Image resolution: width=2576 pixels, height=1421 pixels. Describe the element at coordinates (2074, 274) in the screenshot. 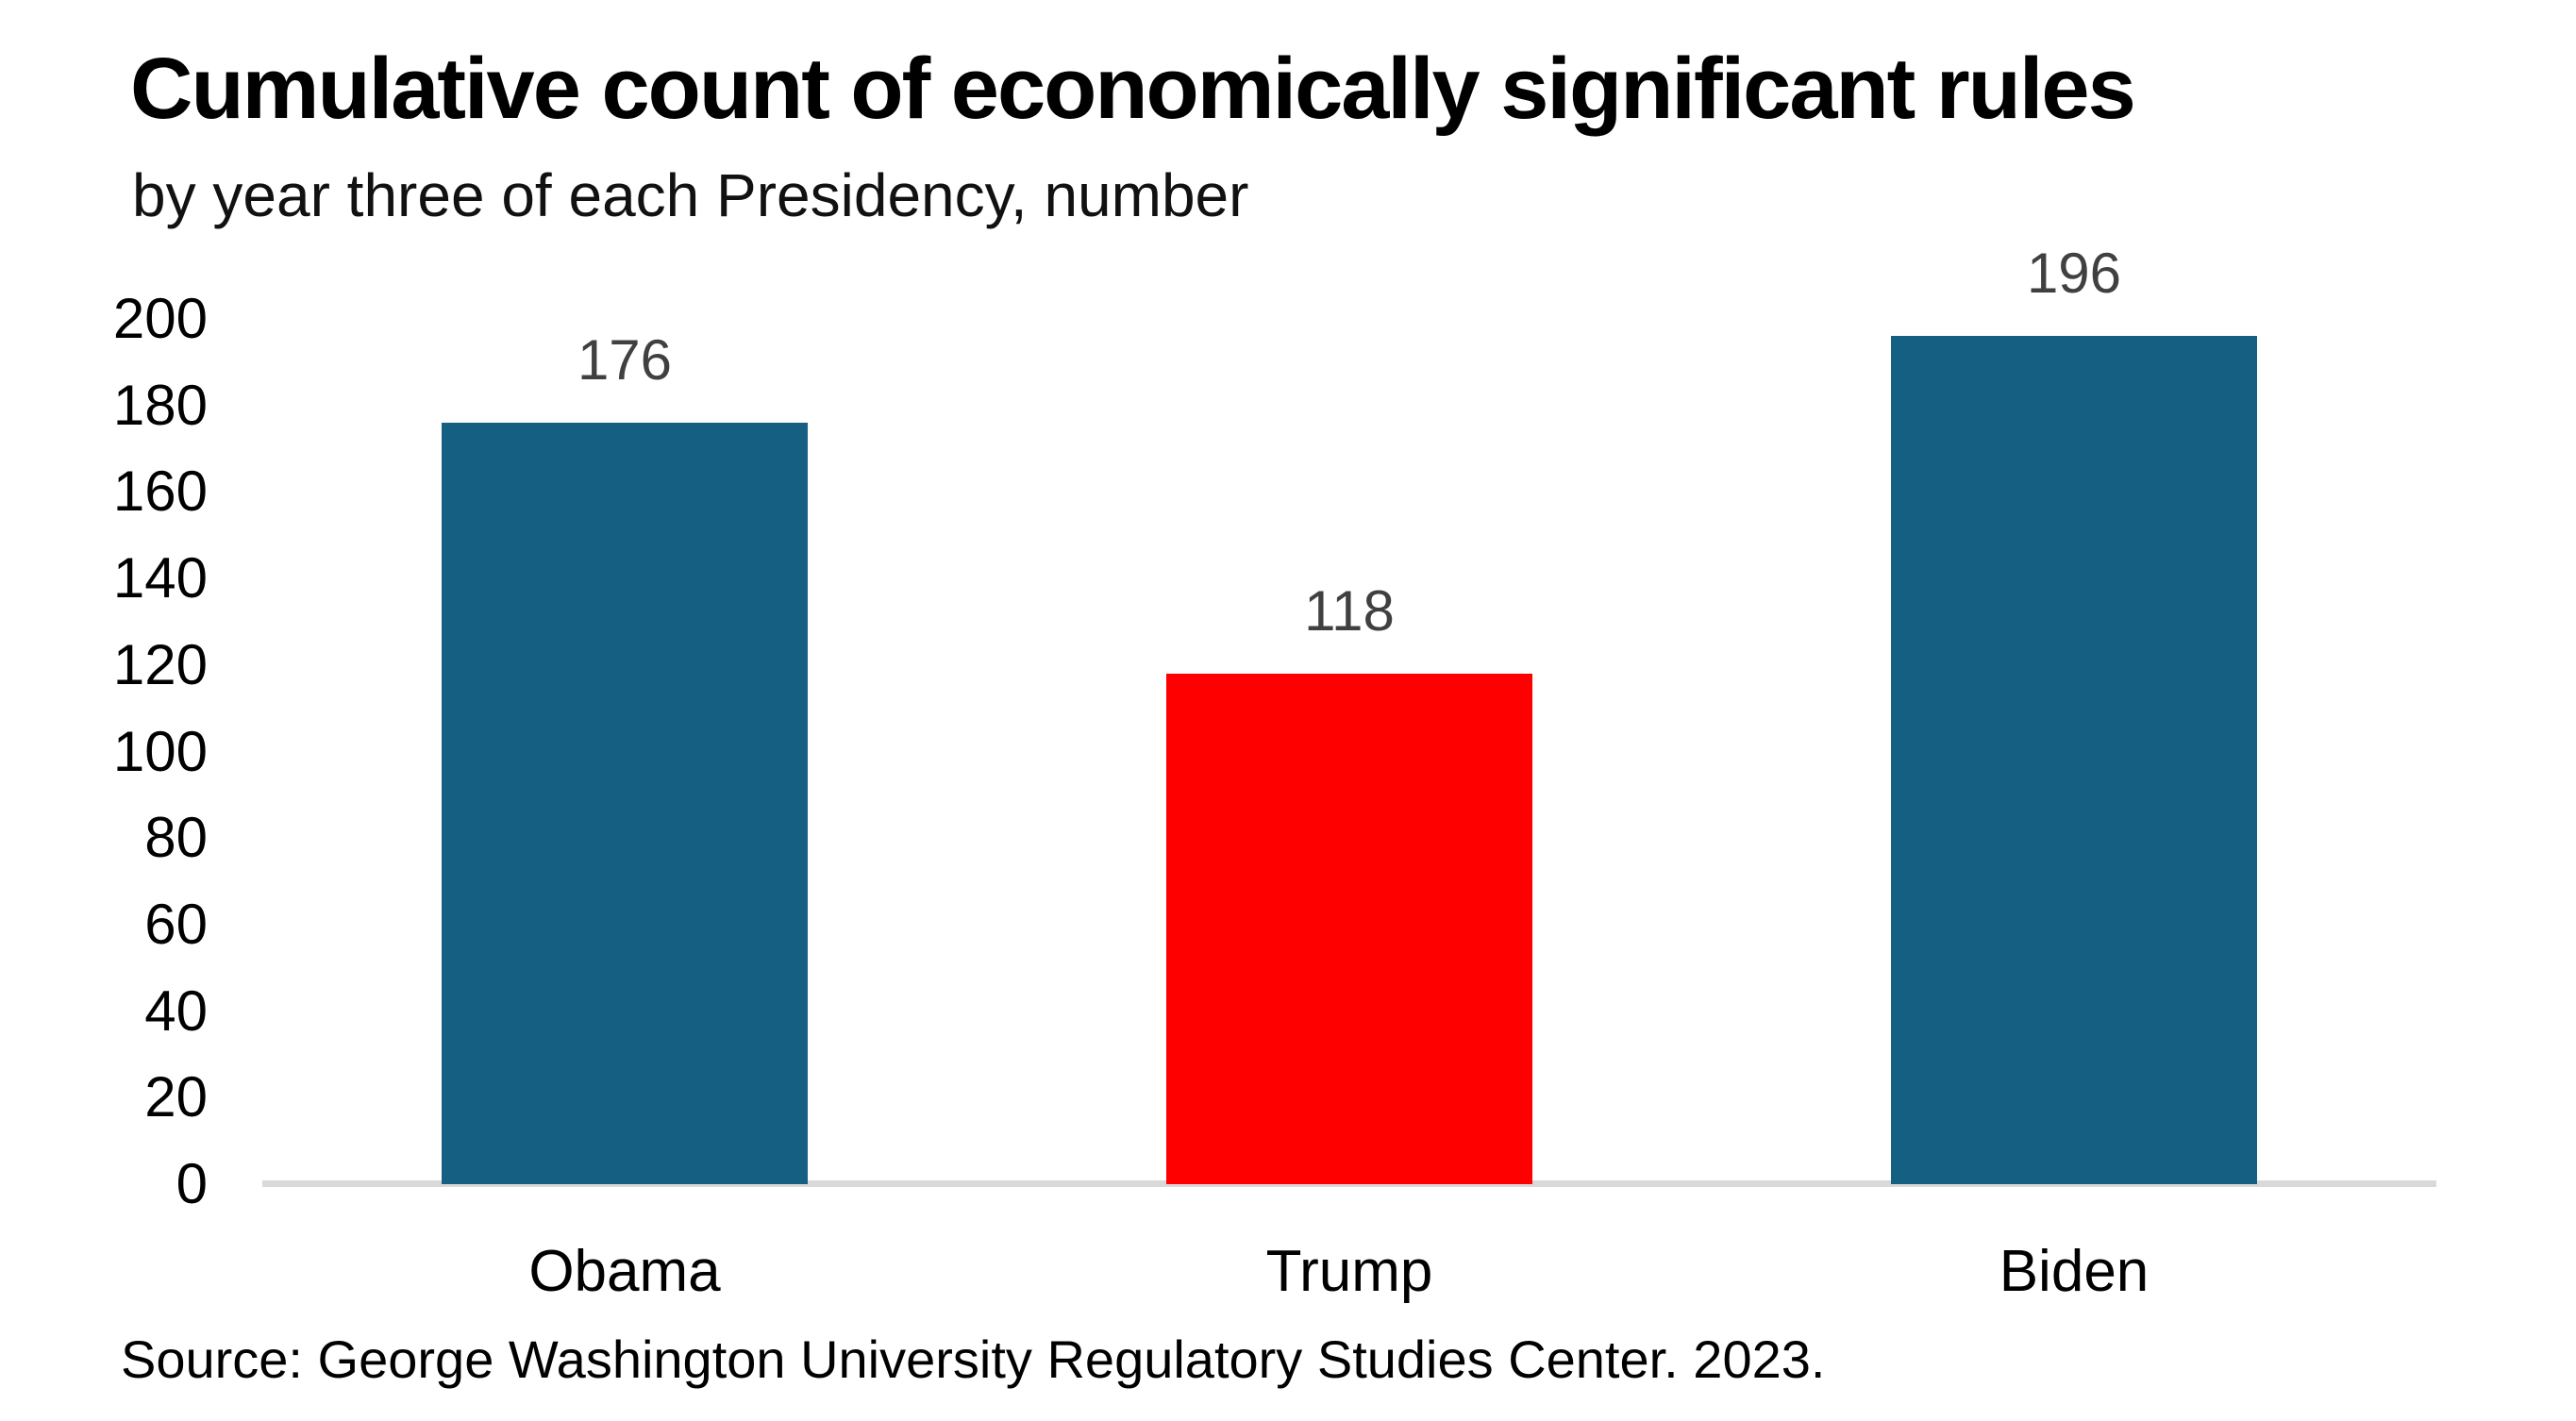

I see `bar-value-label: 196` at that location.